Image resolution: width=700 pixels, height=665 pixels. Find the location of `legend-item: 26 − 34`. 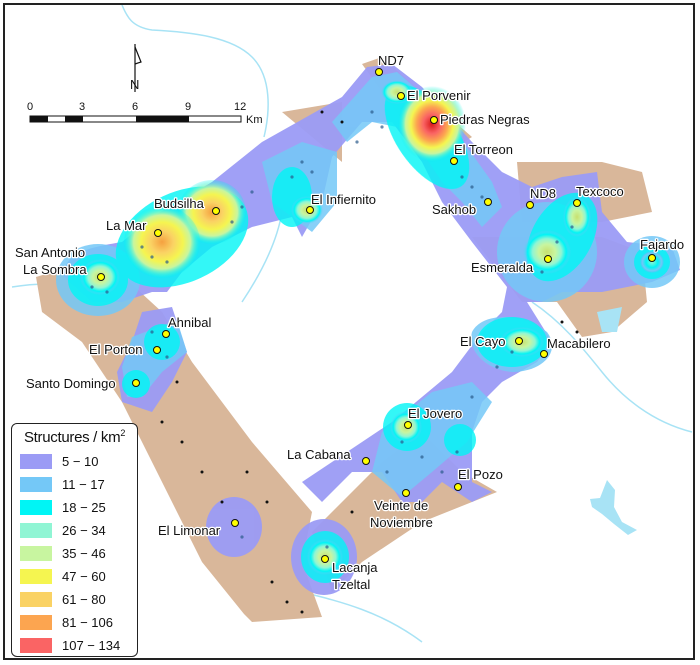

legend-item: 26 − 34 is located at coordinates (78, 530).